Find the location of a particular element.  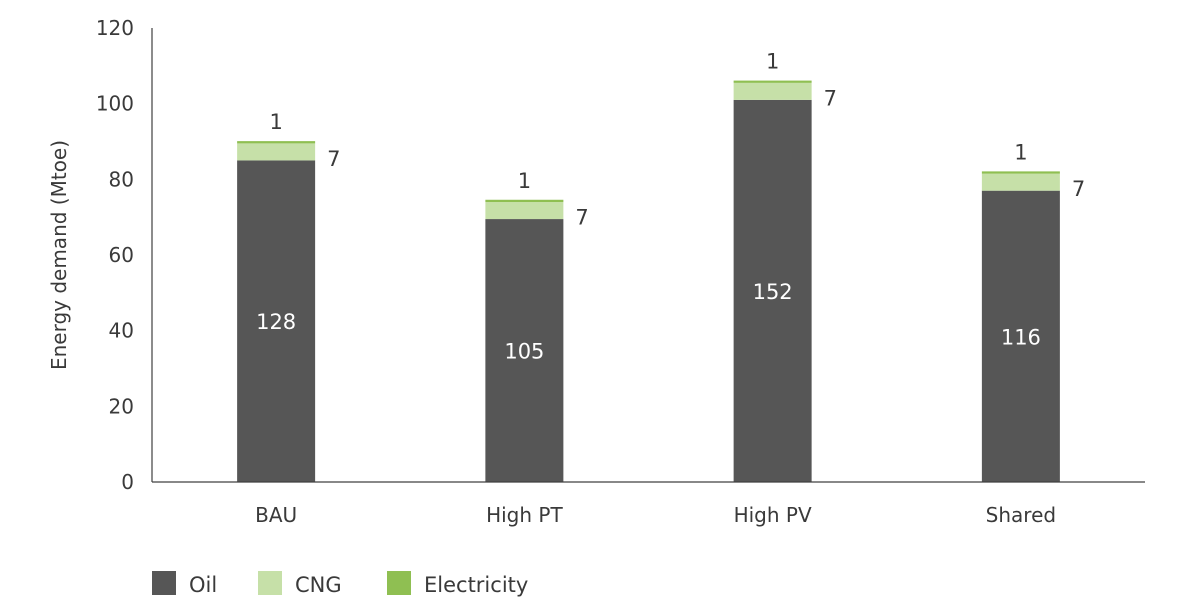

legend-item-oil: Oil is located at coordinates (184, 584).